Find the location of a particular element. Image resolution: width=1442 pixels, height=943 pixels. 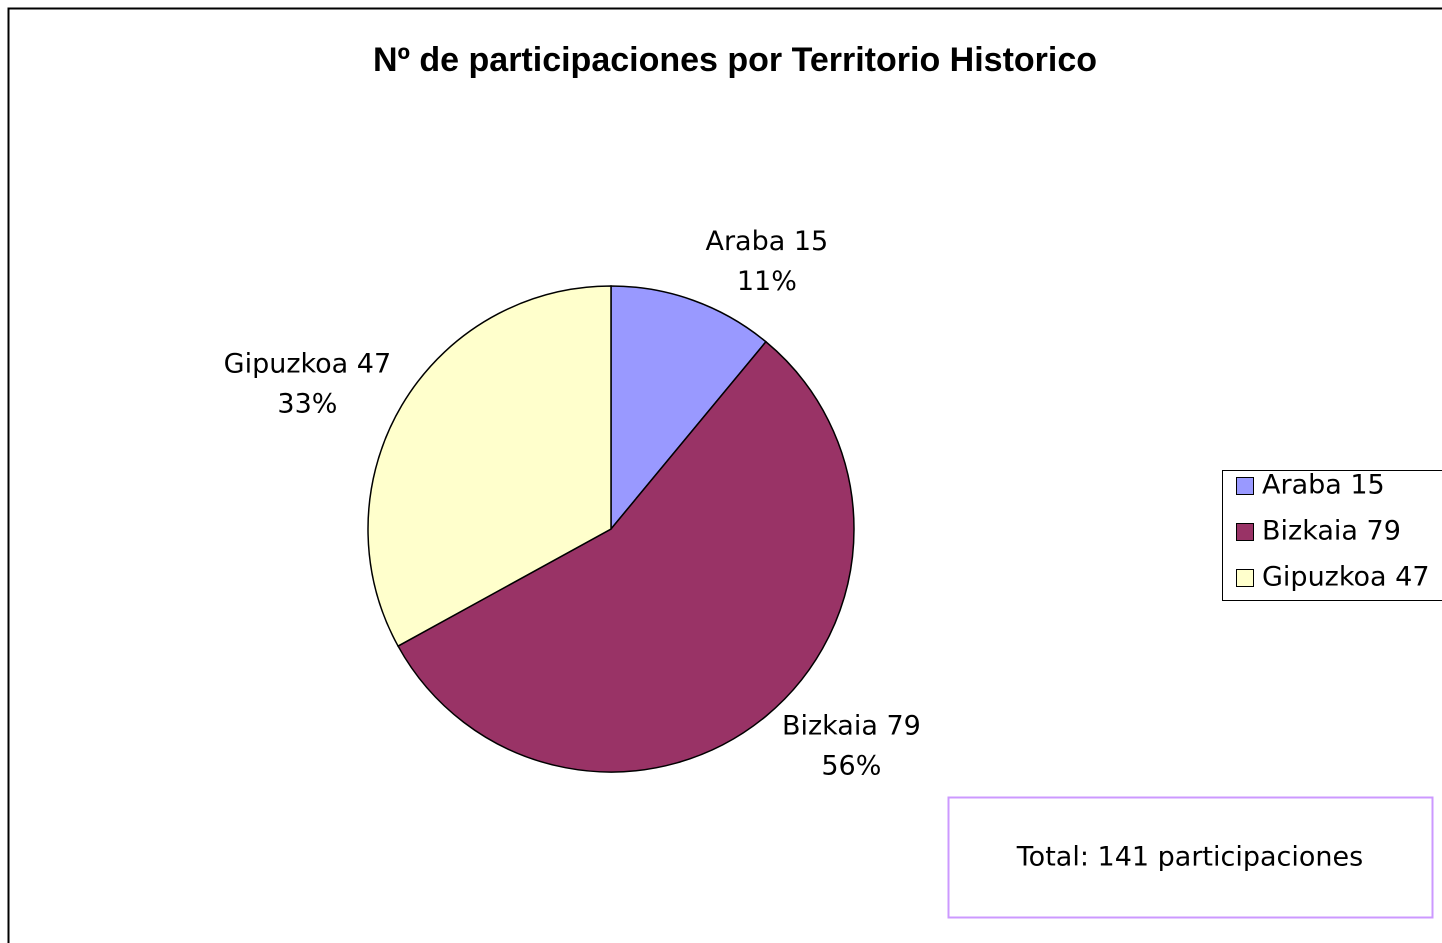

data-label-value: 11% is located at coordinates (767, 281).